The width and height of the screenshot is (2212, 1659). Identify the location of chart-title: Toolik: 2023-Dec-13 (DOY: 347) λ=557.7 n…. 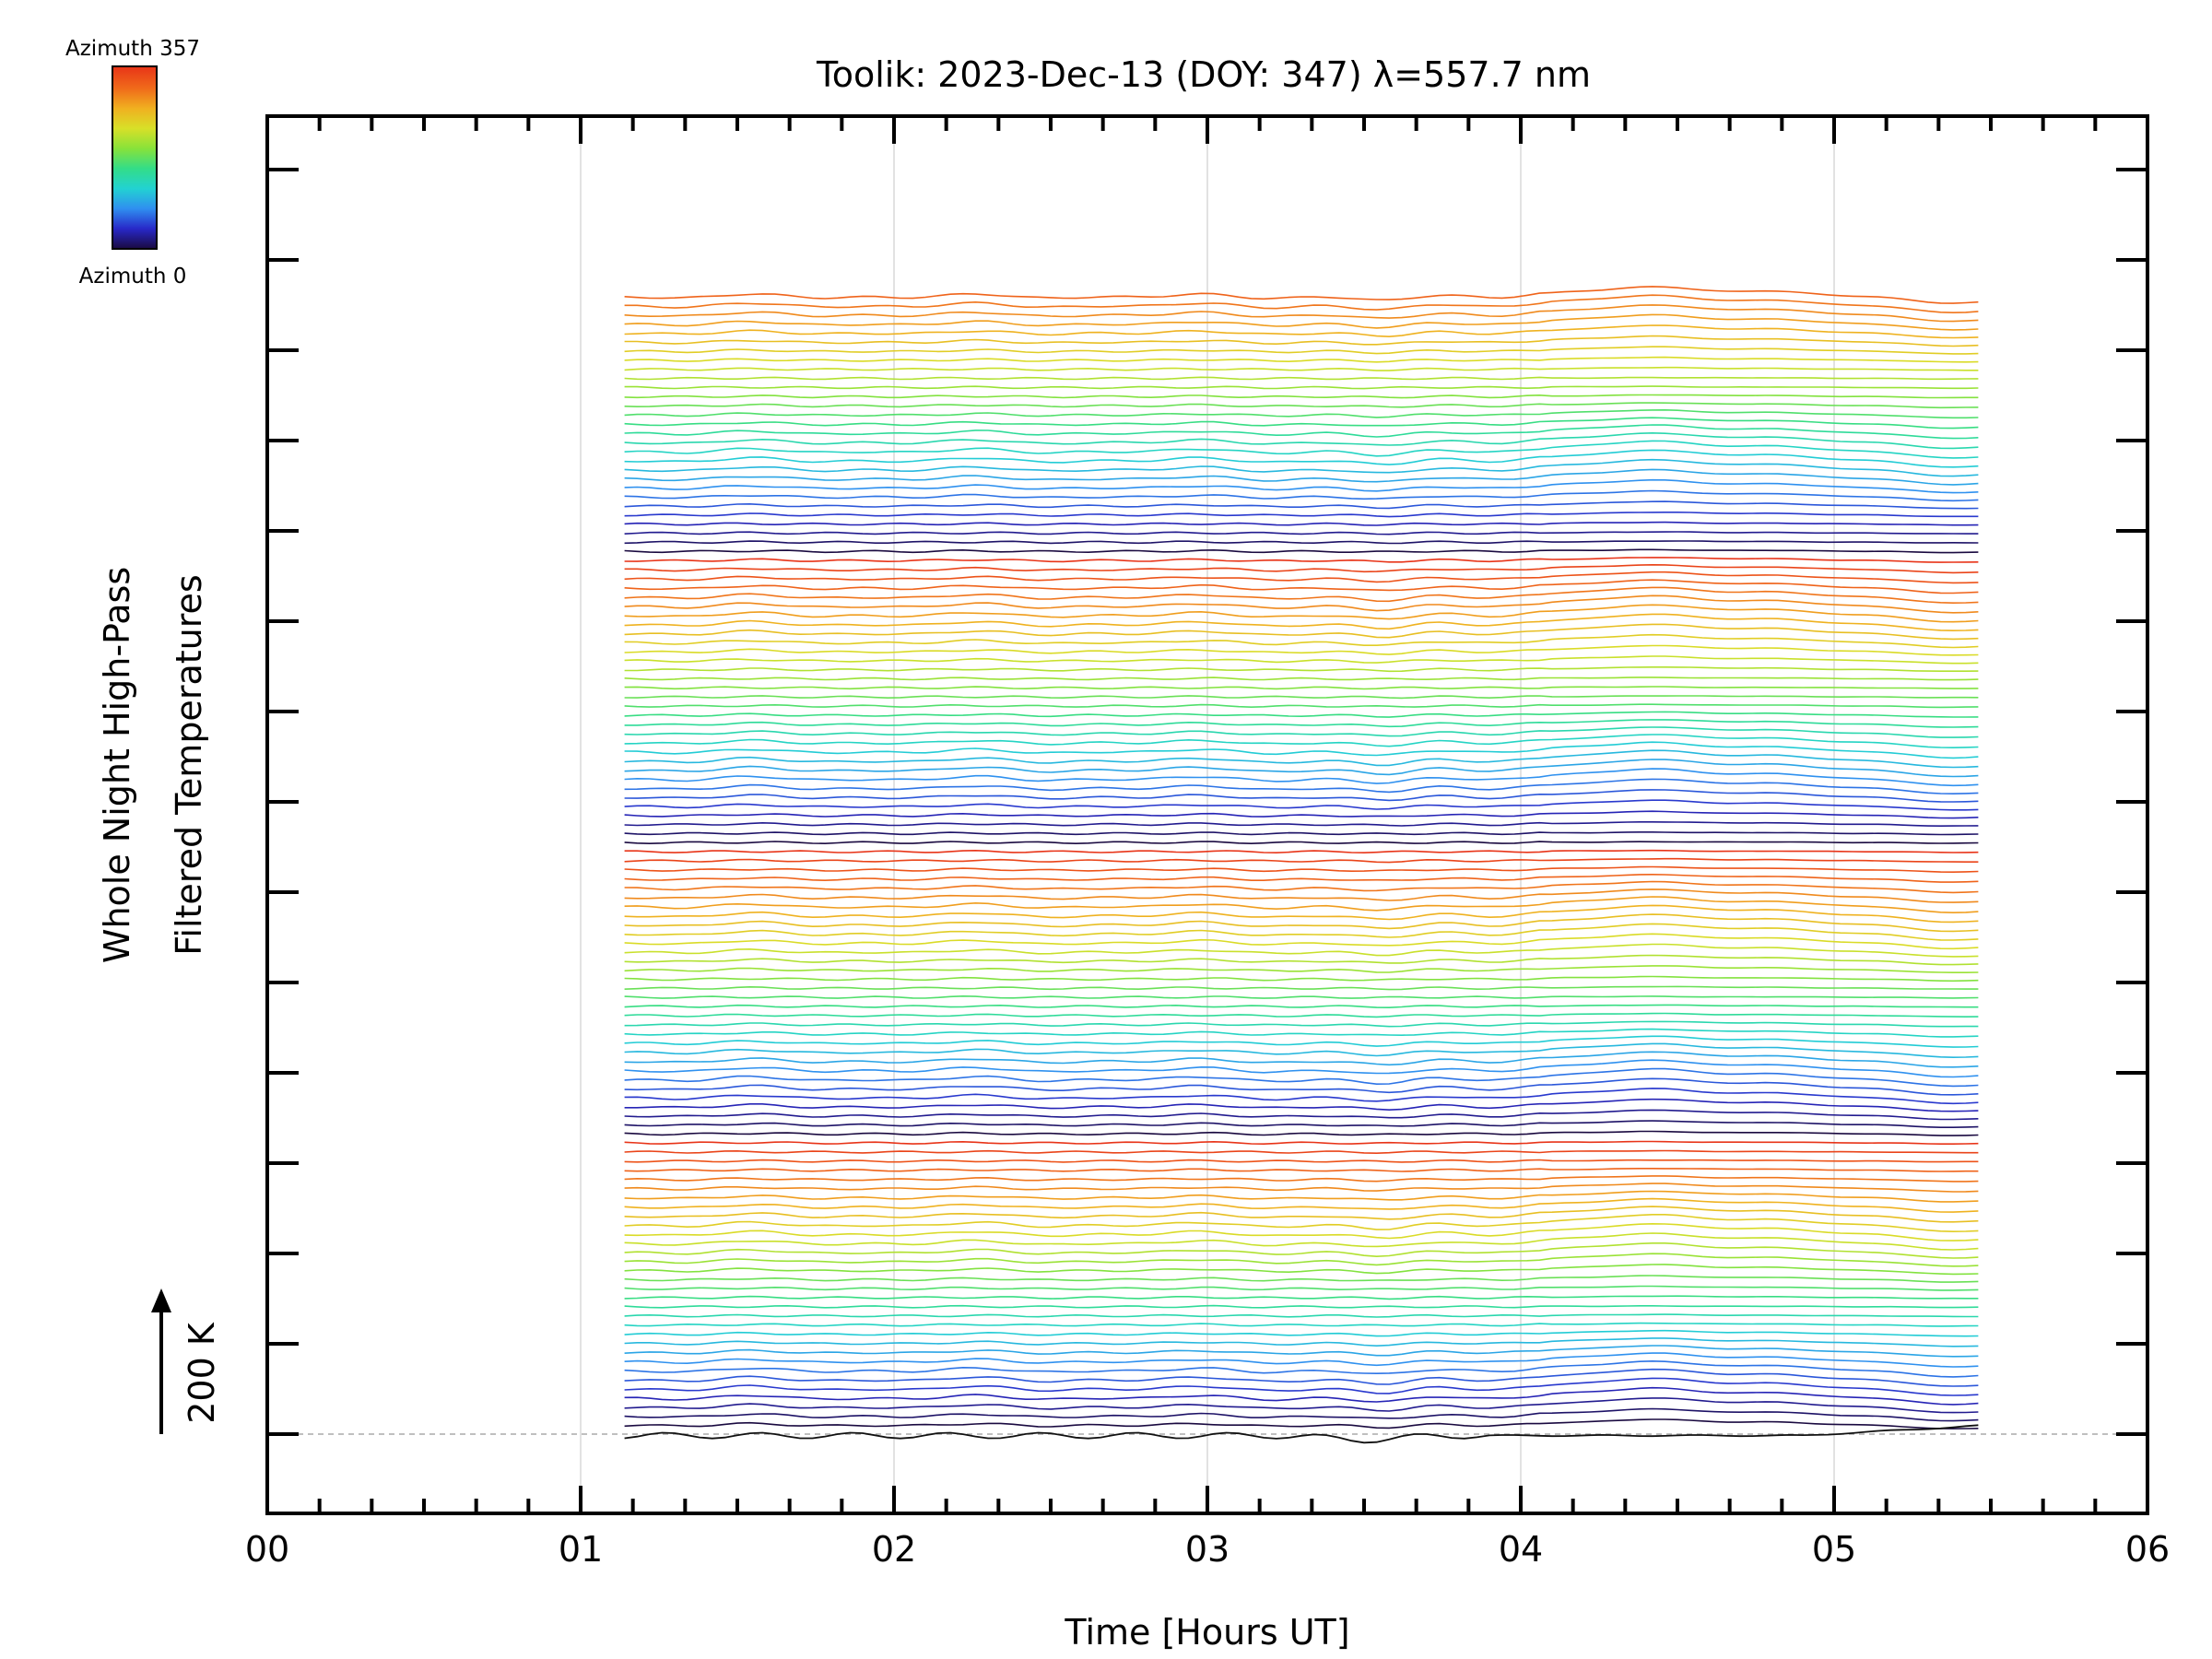
(1203, 74).